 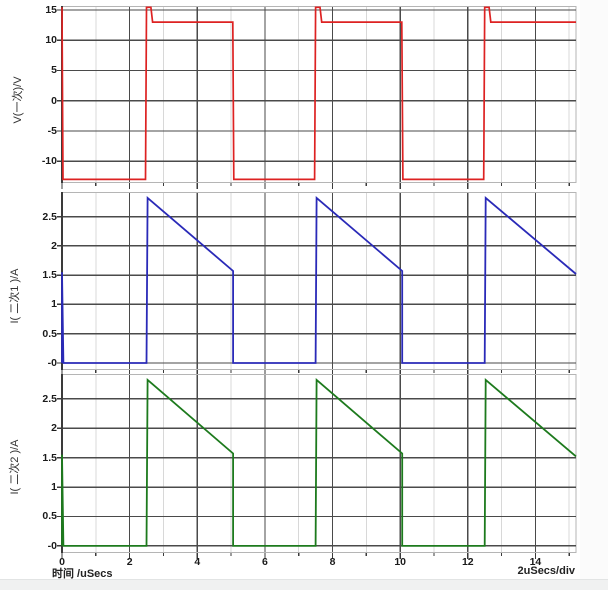 What do you see at coordinates (546, 571) in the screenshot?
I see `time-per-division-label: 2uSecs/div` at bounding box center [546, 571].